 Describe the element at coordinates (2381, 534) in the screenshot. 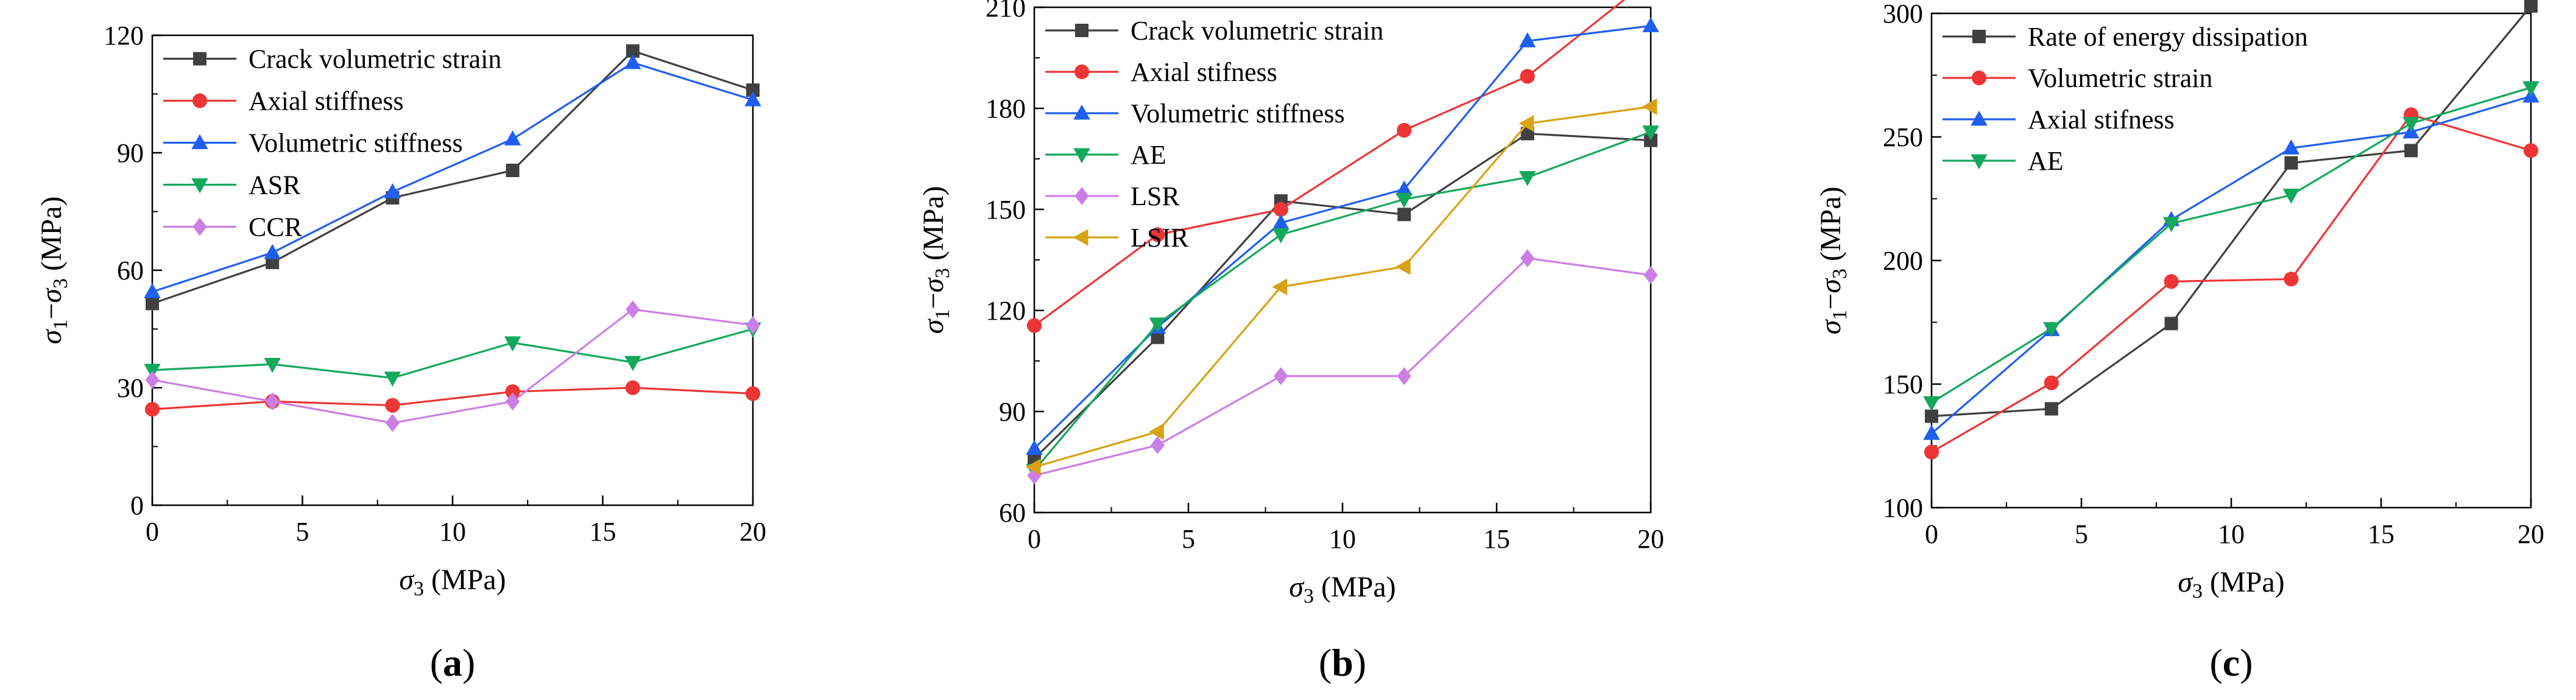

I see `x-tick-label: 15` at that location.